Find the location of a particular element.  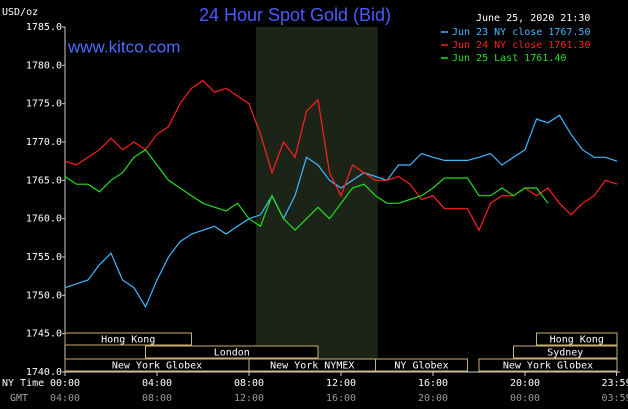

legend-entry: Jun 23 NY close 1767.50 is located at coordinates (521, 32).